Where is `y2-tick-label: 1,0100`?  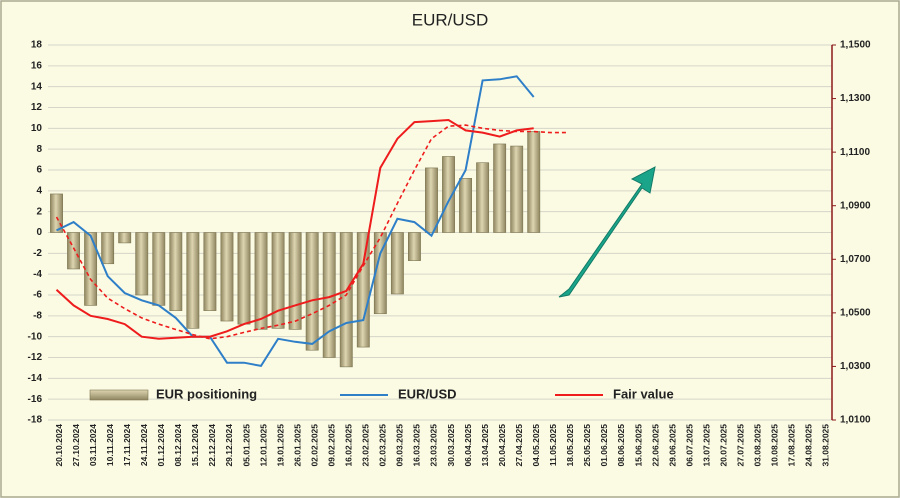 y2-tick-label: 1,0100 is located at coordinates (855, 420).